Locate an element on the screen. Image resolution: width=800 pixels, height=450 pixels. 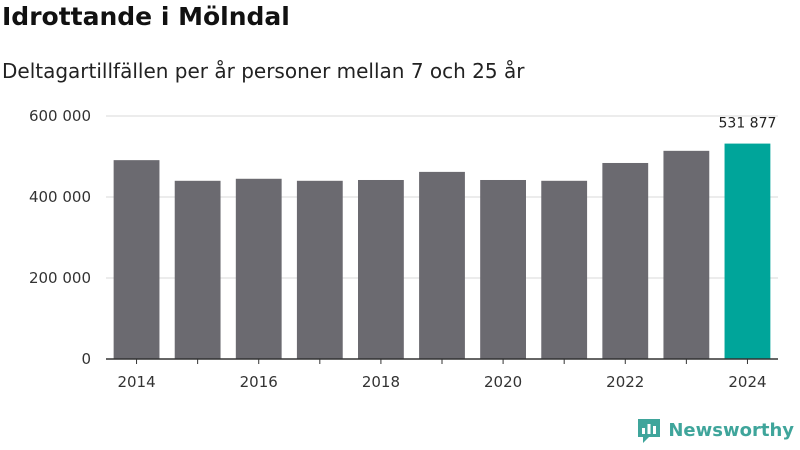
chart-title: Idrottande i Mölndal is located at coordinates (146, 16).